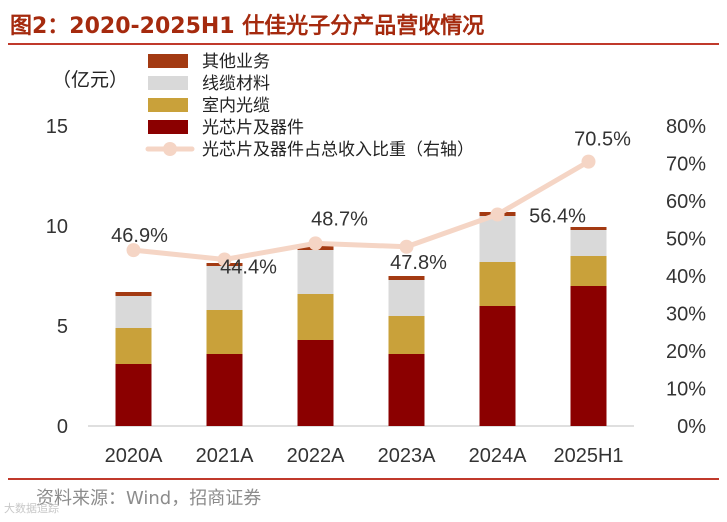 Image resolution: width=727 pixels, height=522 pixels. What do you see at coordinates (339, 219) in the screenshot?
I see `ratio-data-label: 48.7%` at bounding box center [339, 219].